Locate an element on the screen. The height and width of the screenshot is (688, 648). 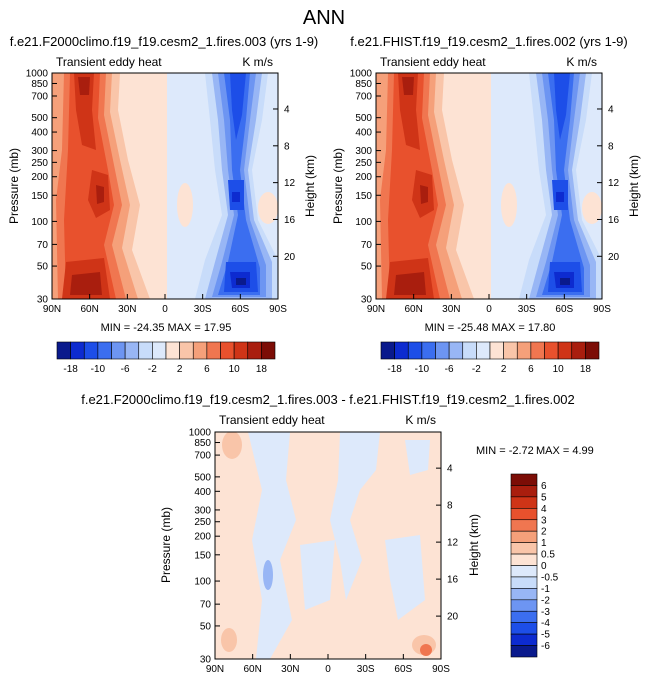
panel-difference-y-tick-label: 30 is located at coordinates (206, 660).